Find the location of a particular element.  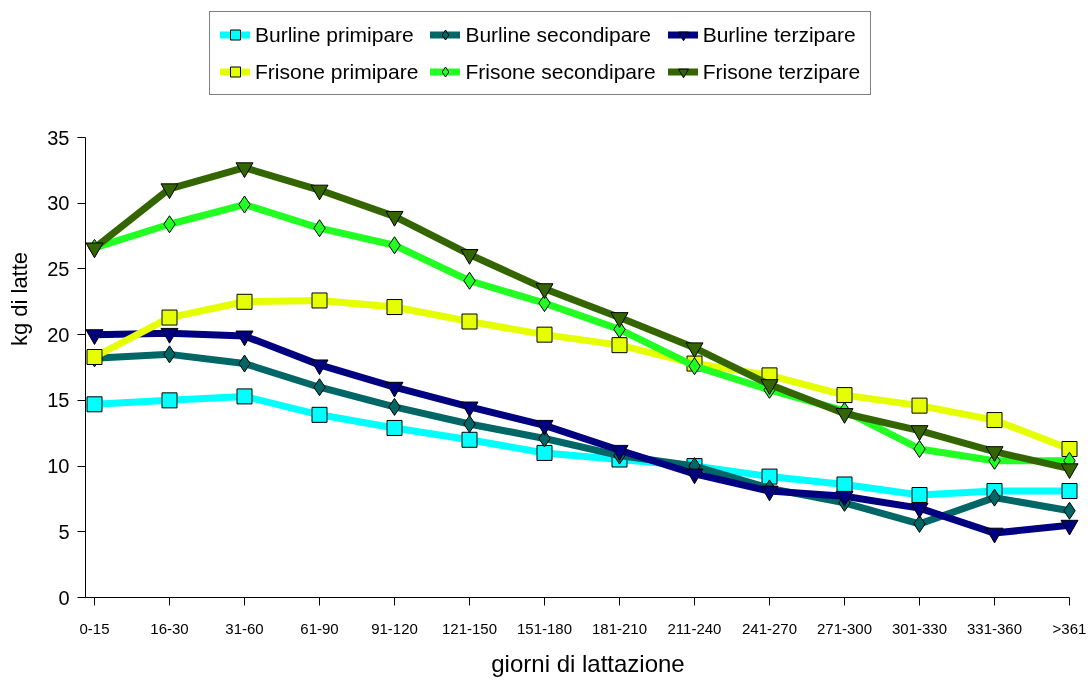

x-tick-label: 331-360 is located at coordinates (994, 628).